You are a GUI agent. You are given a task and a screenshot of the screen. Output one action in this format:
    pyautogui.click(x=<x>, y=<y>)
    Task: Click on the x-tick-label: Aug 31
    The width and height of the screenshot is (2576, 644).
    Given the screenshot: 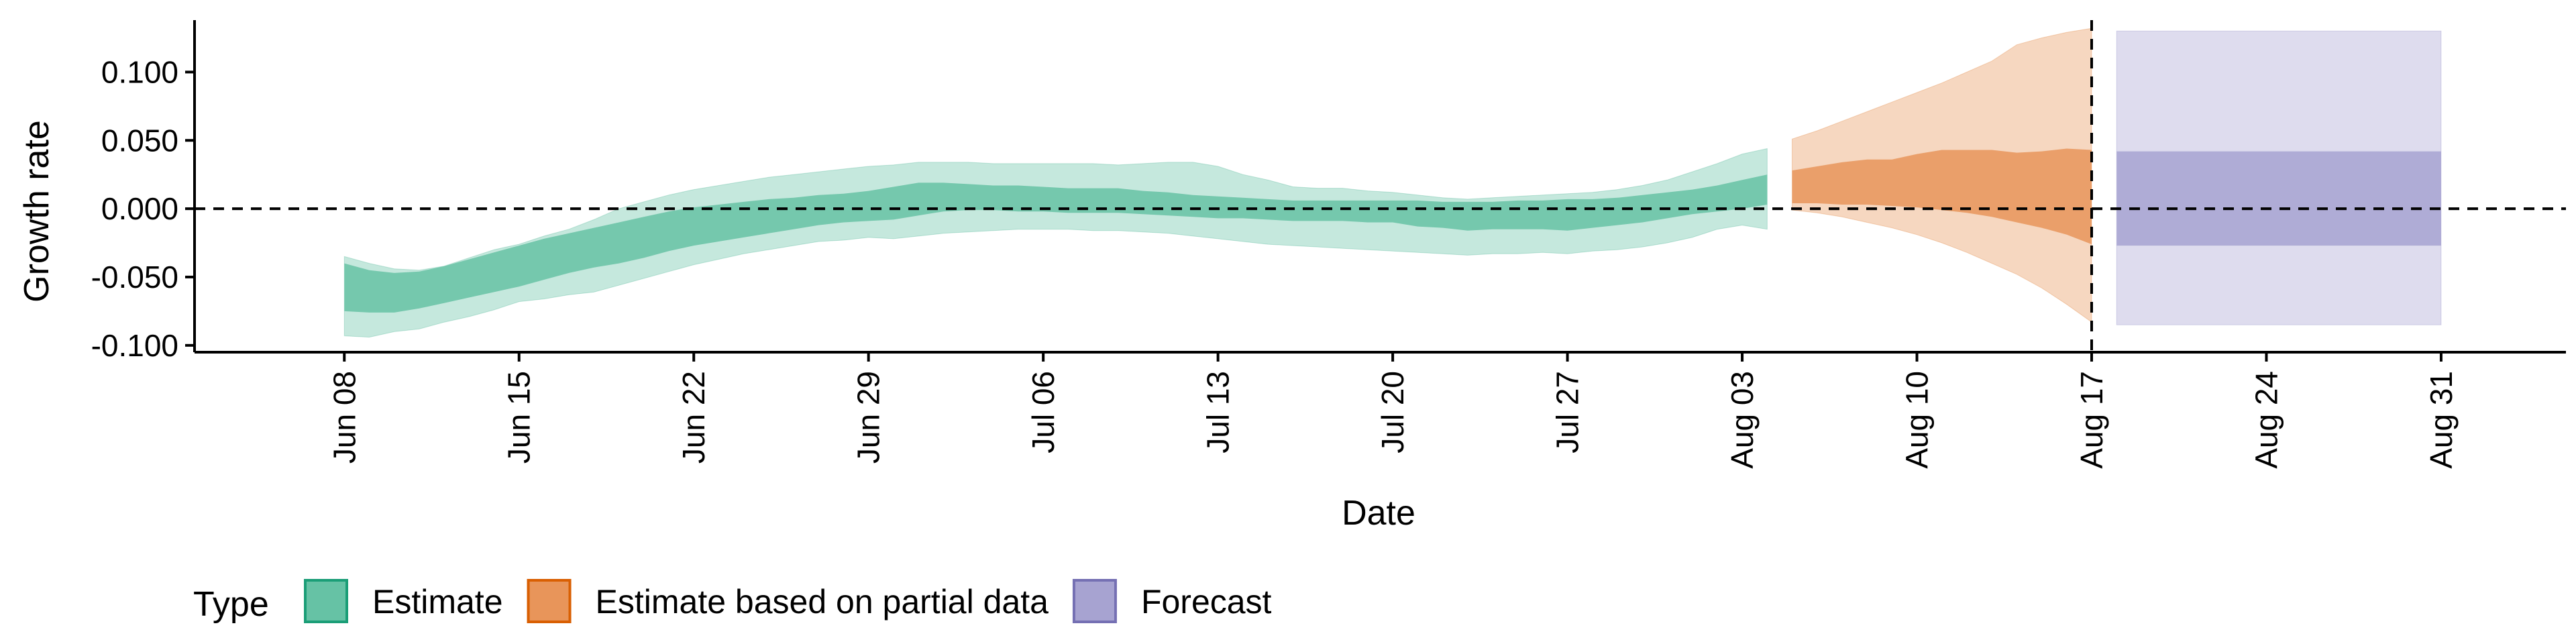 What is the action you would take?
    pyautogui.click(x=2441, y=420)
    